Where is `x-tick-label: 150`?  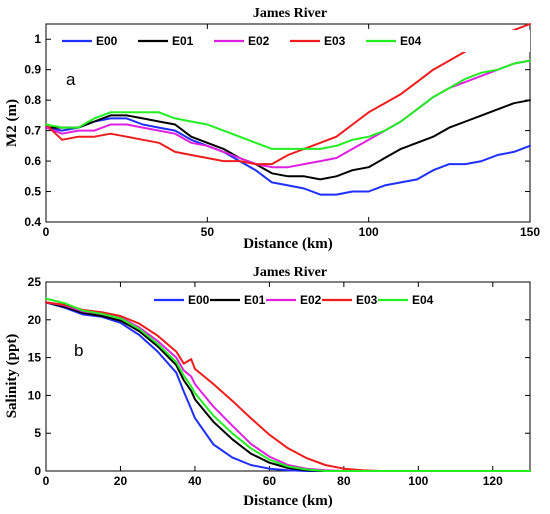 x-tick-label: 150 is located at coordinates (530, 232).